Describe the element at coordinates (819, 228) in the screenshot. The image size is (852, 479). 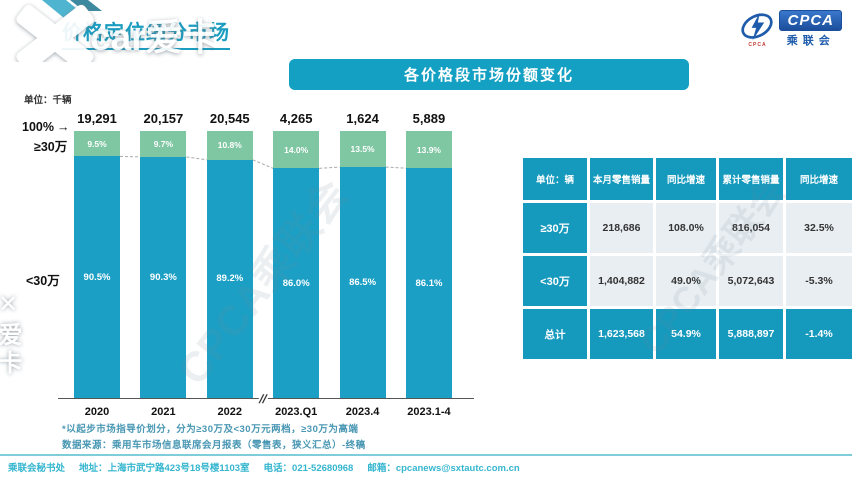
I see `table-cell: 32.5%` at that location.